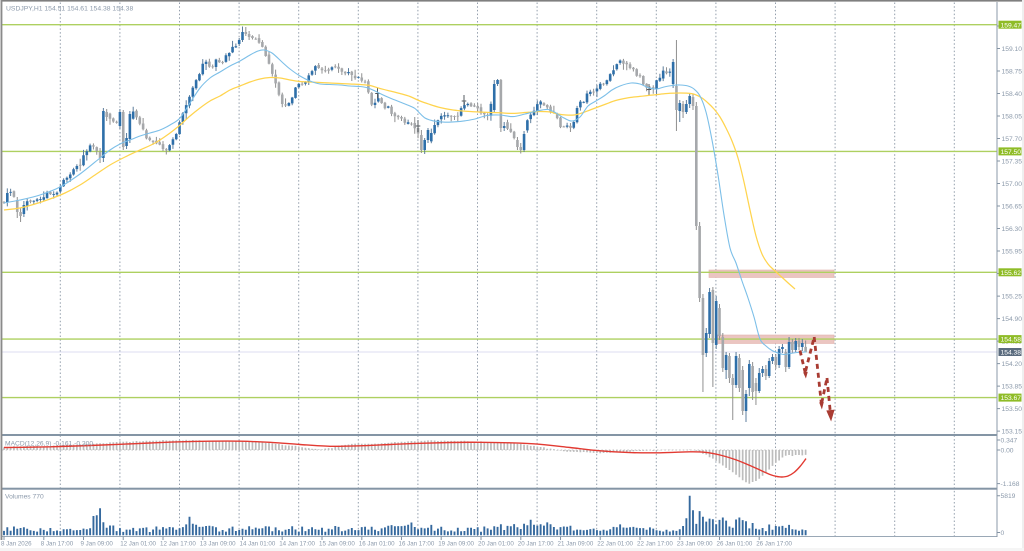 The image size is (1024, 551). What do you see at coordinates (615, 544) in the screenshot?
I see `svg-text: 22 Jan 01:00` at bounding box center [615, 544].